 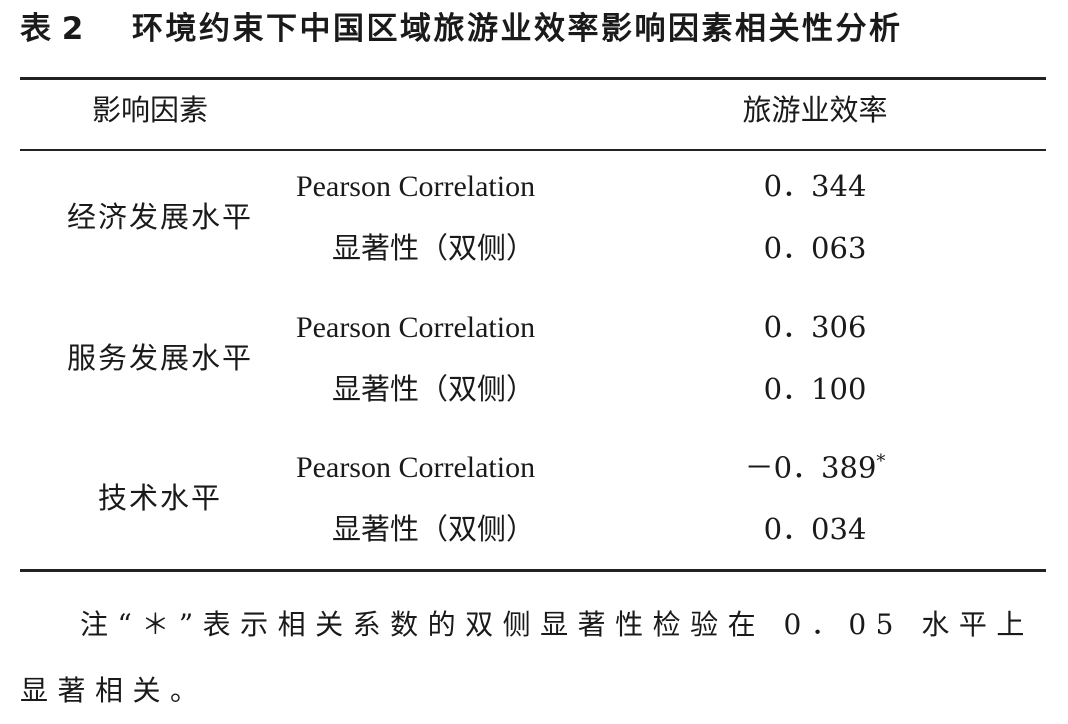 I want to click on value-text: 0．344, so click(x=815, y=186).